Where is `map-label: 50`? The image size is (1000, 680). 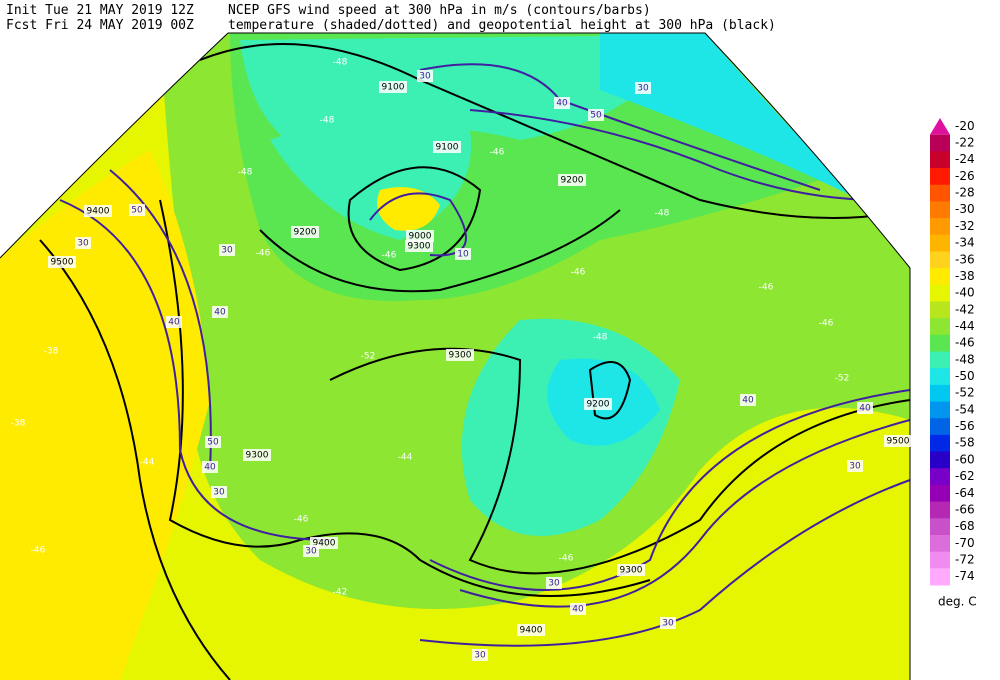
map-label: 50 is located at coordinates (596, 116).